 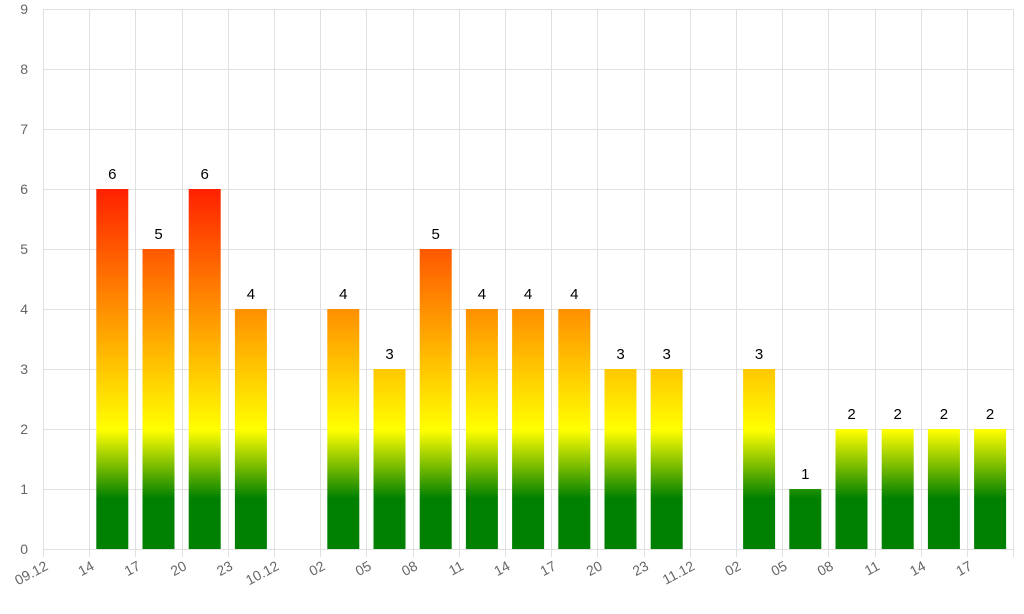 What do you see at coordinates (24, 429) in the screenshot?
I see `y-tick-label: 2` at bounding box center [24, 429].